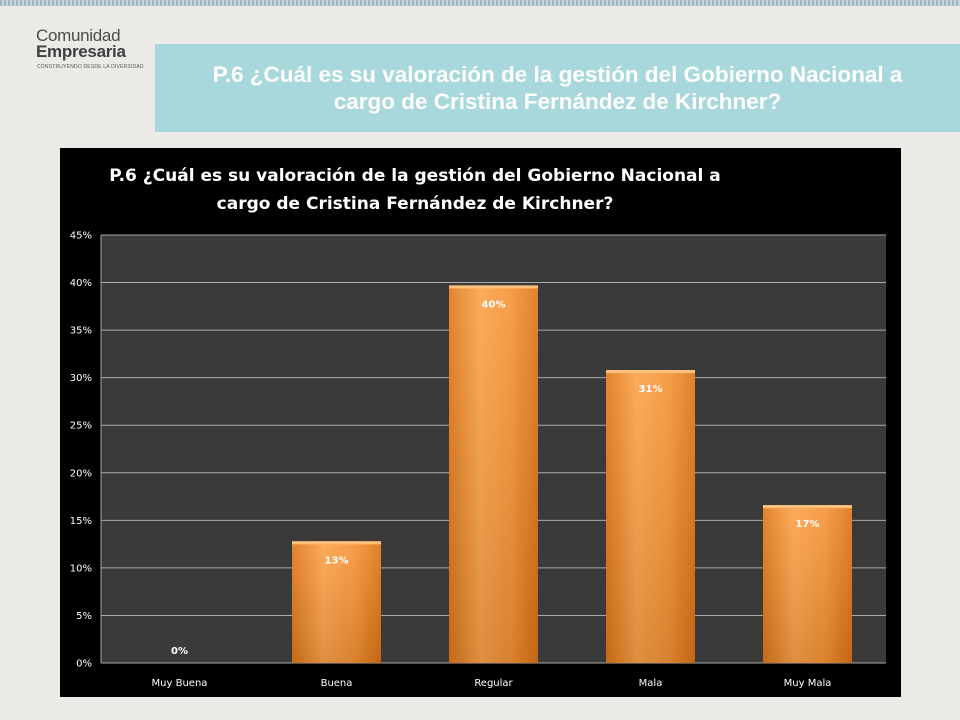 The image size is (960, 720). Describe the element at coordinates (808, 524) in the screenshot. I see `data-label: 17%` at that location.